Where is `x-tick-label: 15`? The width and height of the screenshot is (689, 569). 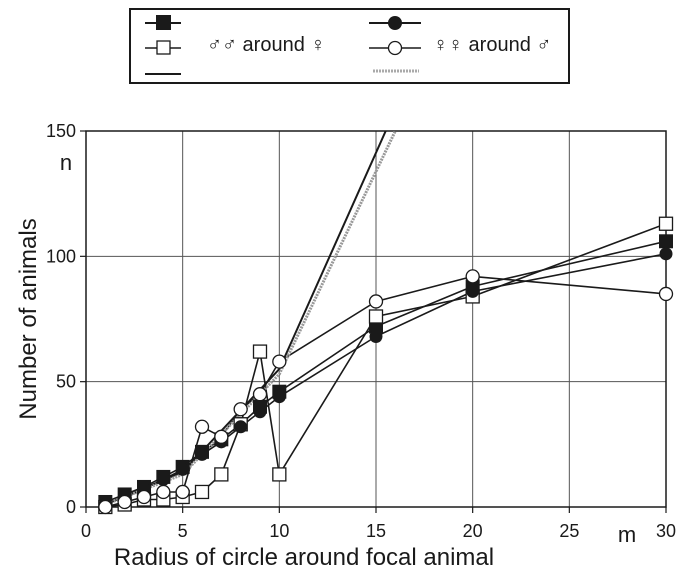
x-tick-label: 15 is located at coordinates (376, 531).